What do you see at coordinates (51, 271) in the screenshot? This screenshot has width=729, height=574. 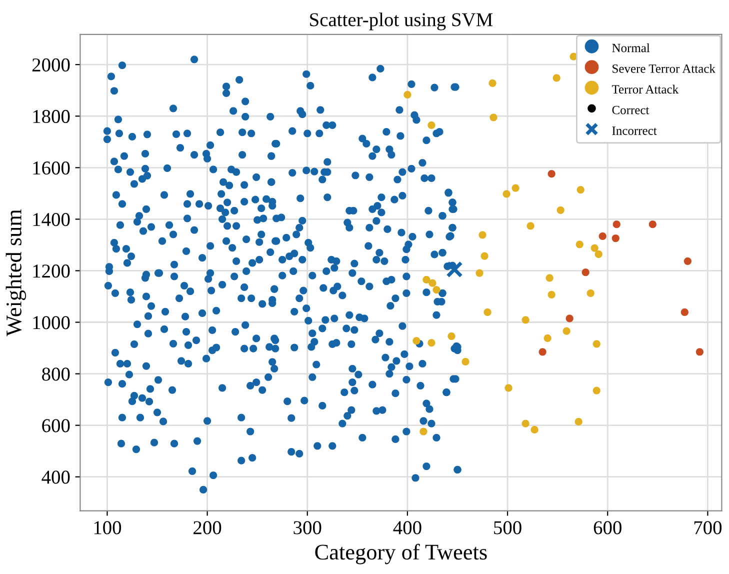 I see `y-tick-label: 1200` at bounding box center [51, 271].